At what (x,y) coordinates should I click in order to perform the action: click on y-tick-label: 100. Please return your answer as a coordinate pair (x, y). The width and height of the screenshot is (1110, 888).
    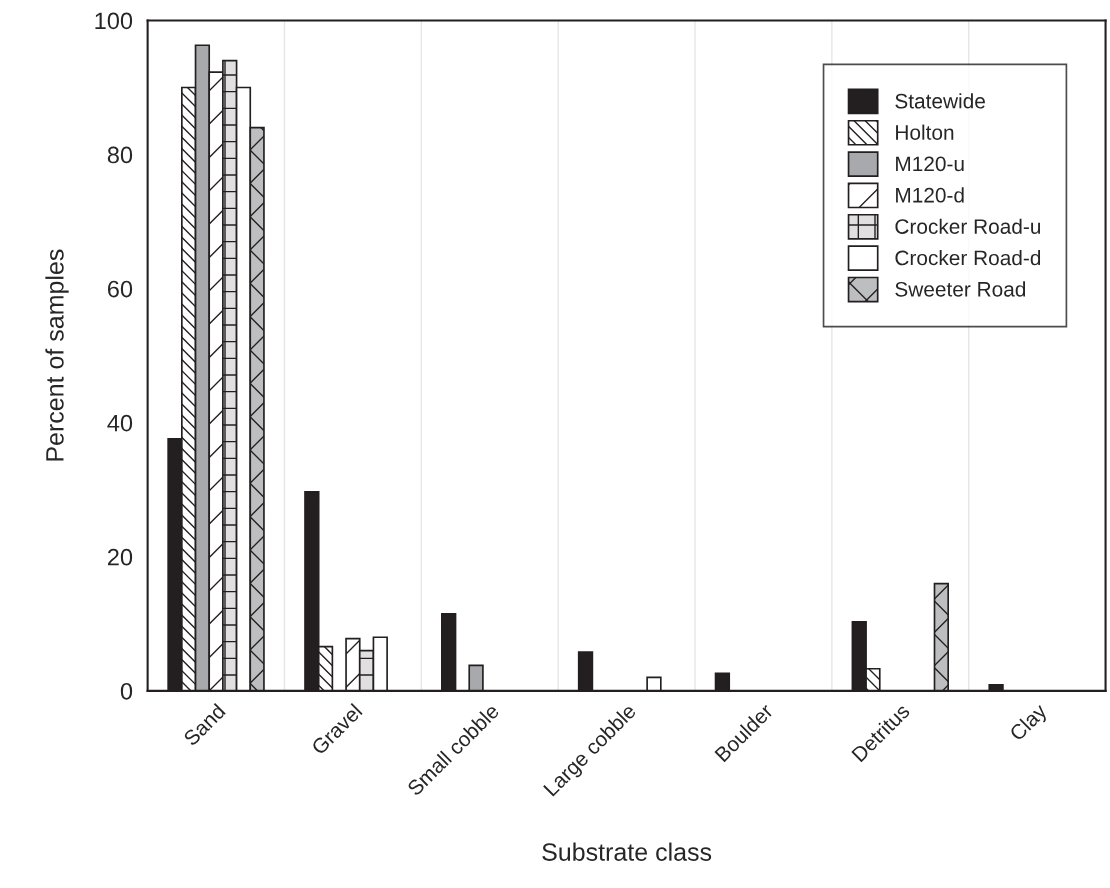
    Looking at the image, I should click on (114, 21).